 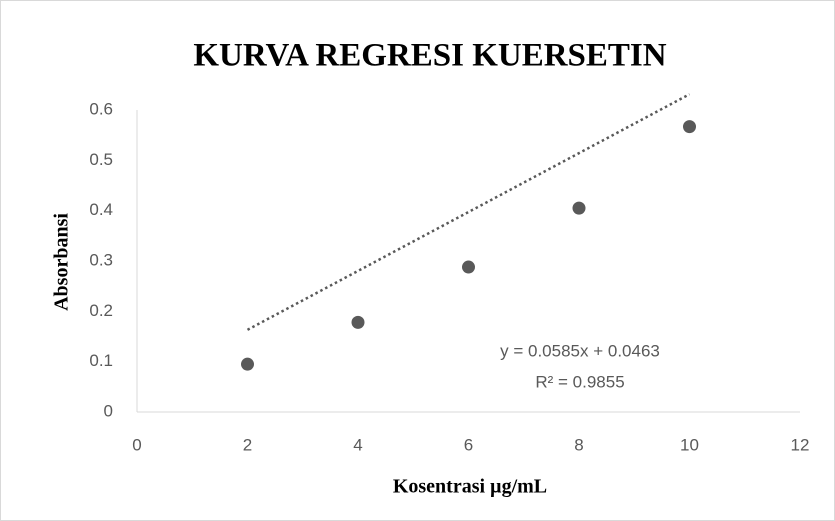 I want to click on x-tick-label: 8, so click(x=578, y=444).